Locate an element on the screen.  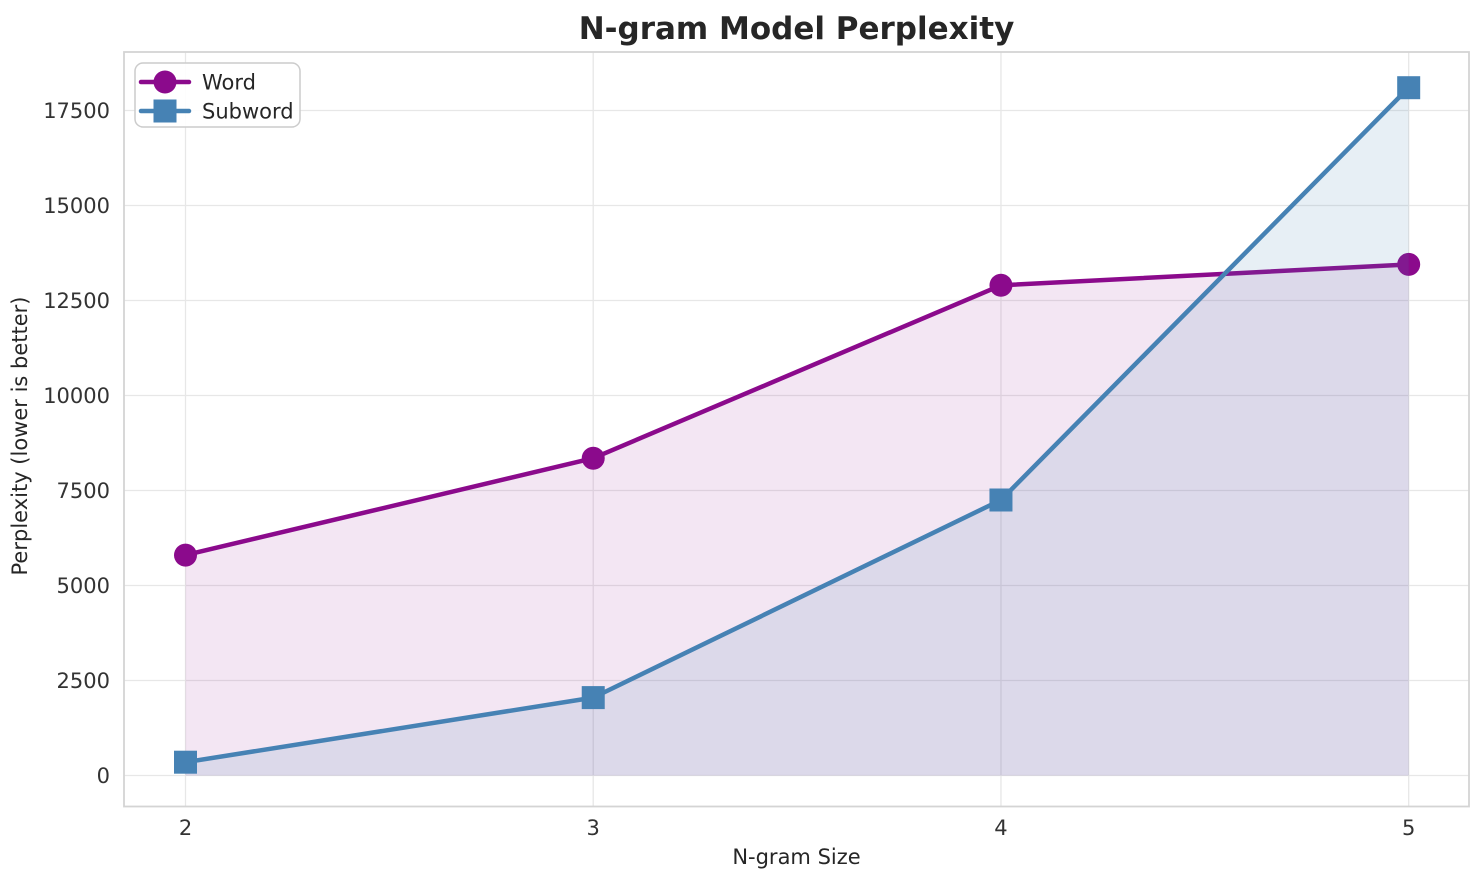
y-tick-label: 2500 is located at coordinates (83, 681).